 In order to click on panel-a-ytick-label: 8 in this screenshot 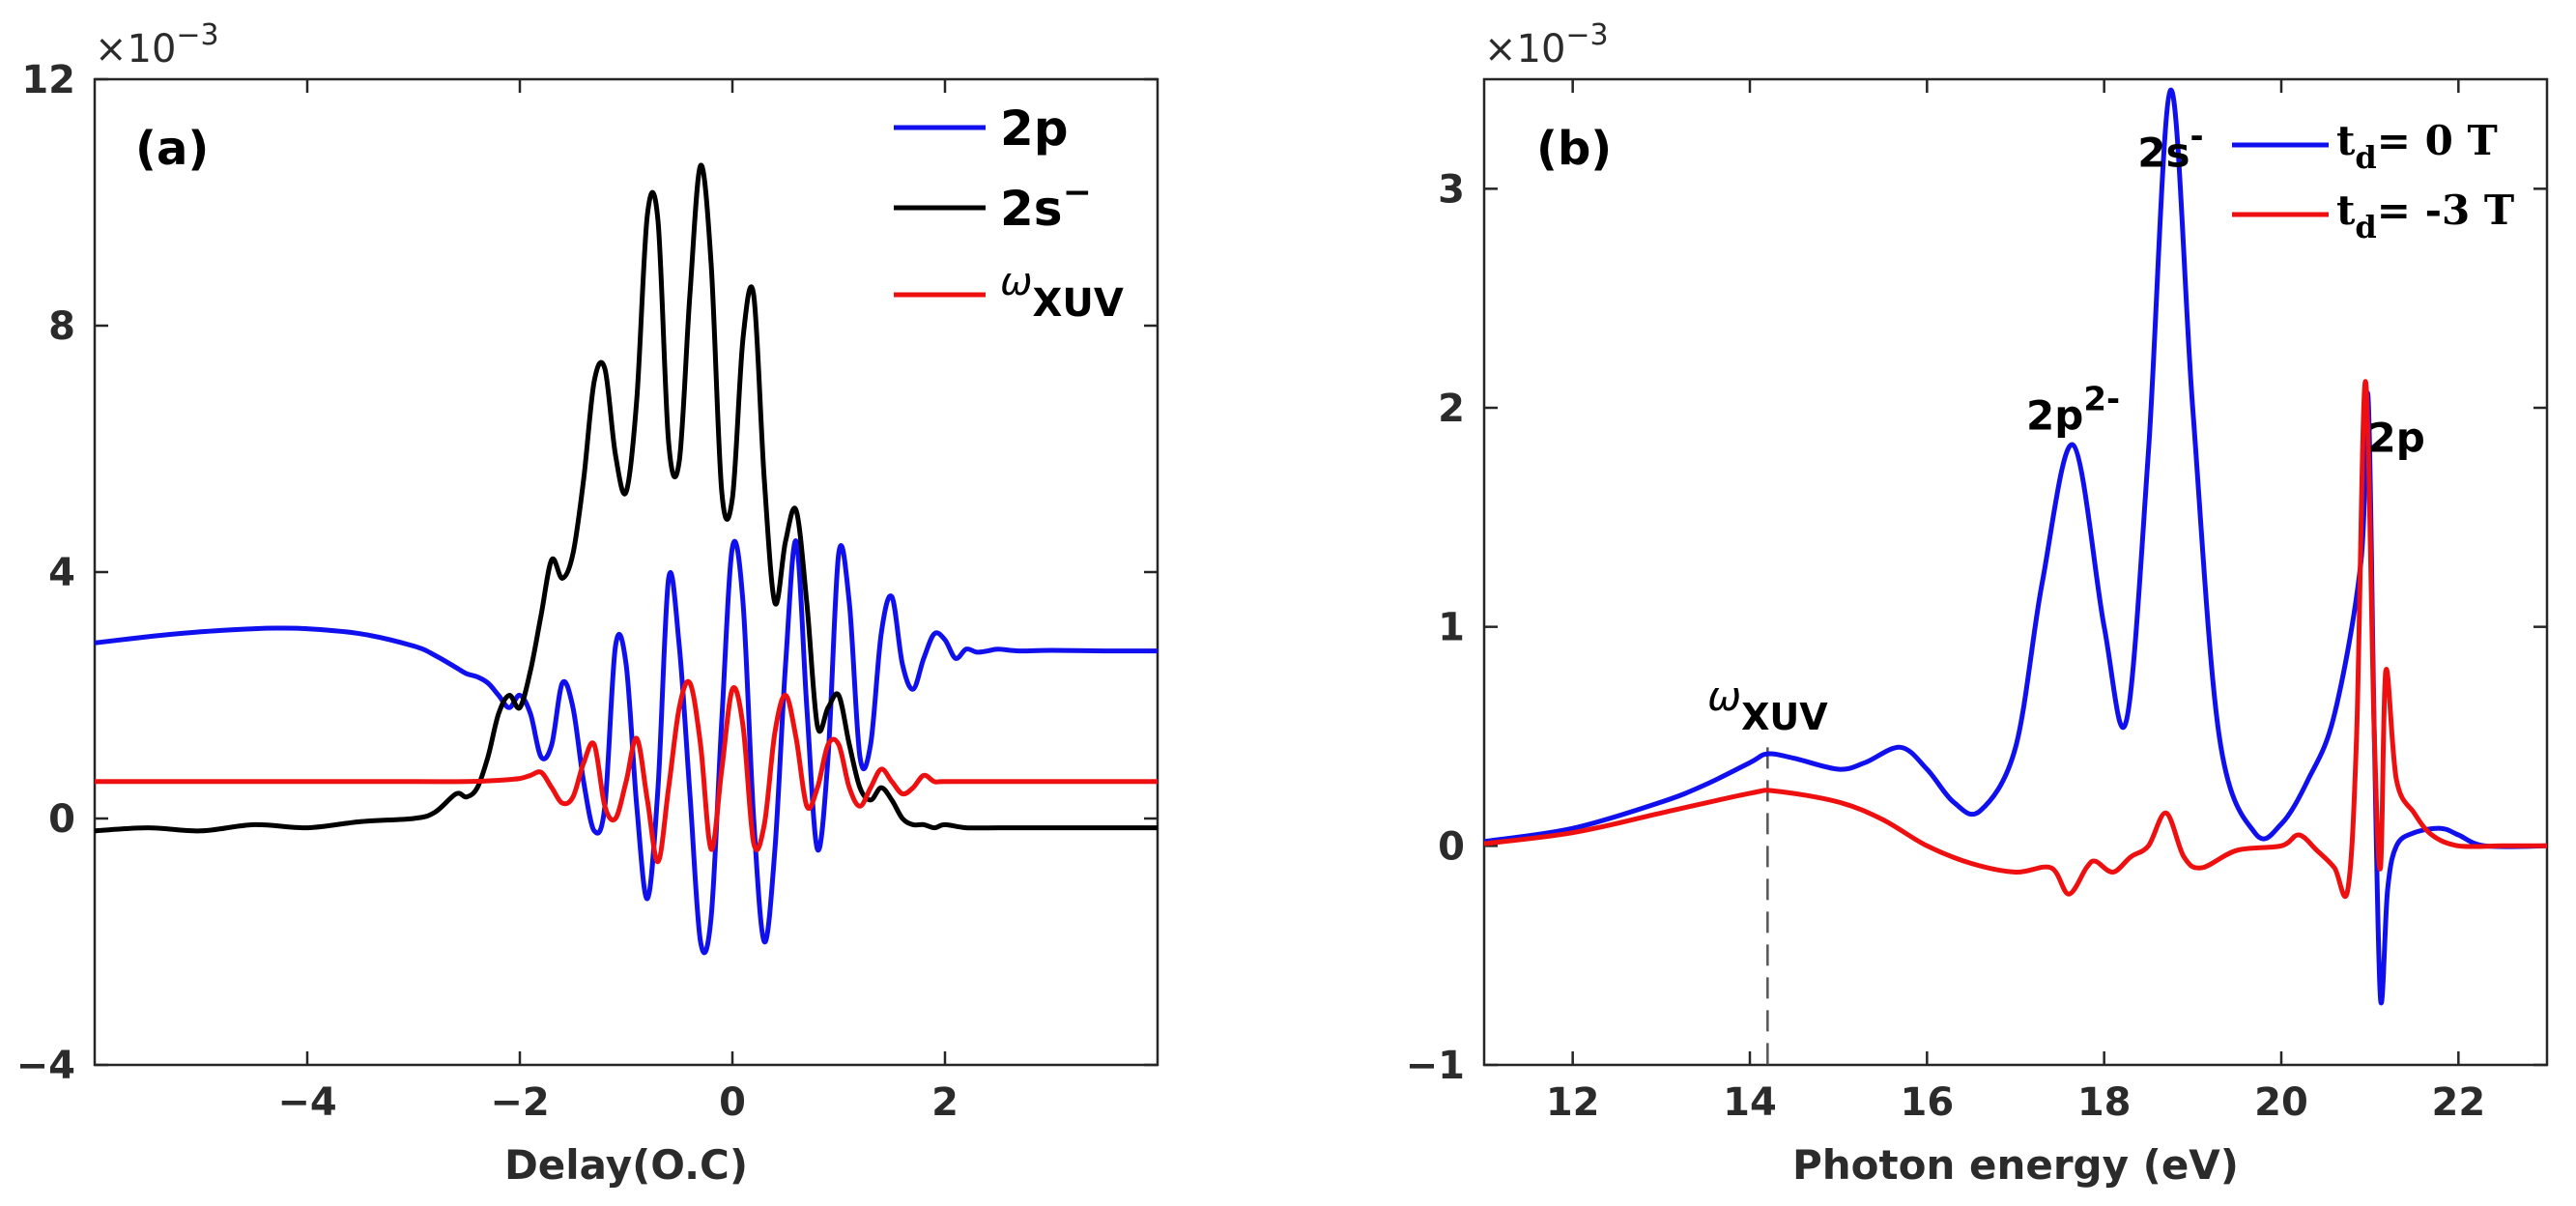, I will do `click(62, 326)`.